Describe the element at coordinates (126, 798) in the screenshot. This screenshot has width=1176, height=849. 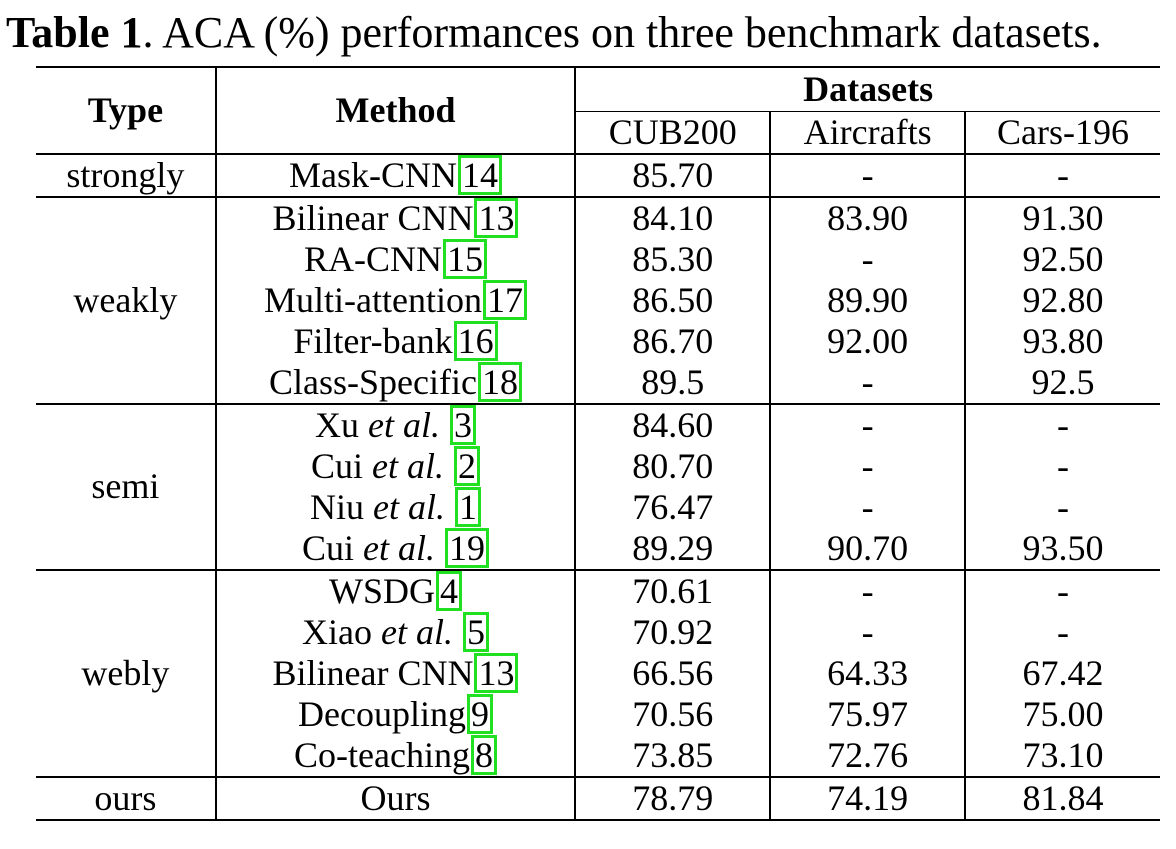
I see `type-cell: ours` at that location.